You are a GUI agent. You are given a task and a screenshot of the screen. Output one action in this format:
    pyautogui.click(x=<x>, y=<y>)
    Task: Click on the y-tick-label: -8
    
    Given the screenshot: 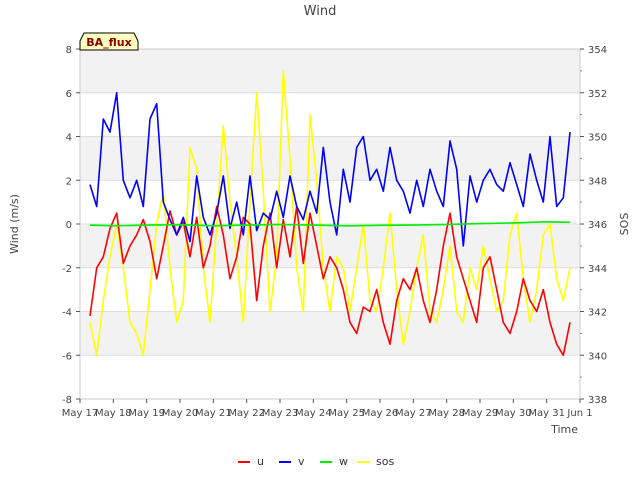 What is the action you would take?
    pyautogui.click(x=67, y=400)
    